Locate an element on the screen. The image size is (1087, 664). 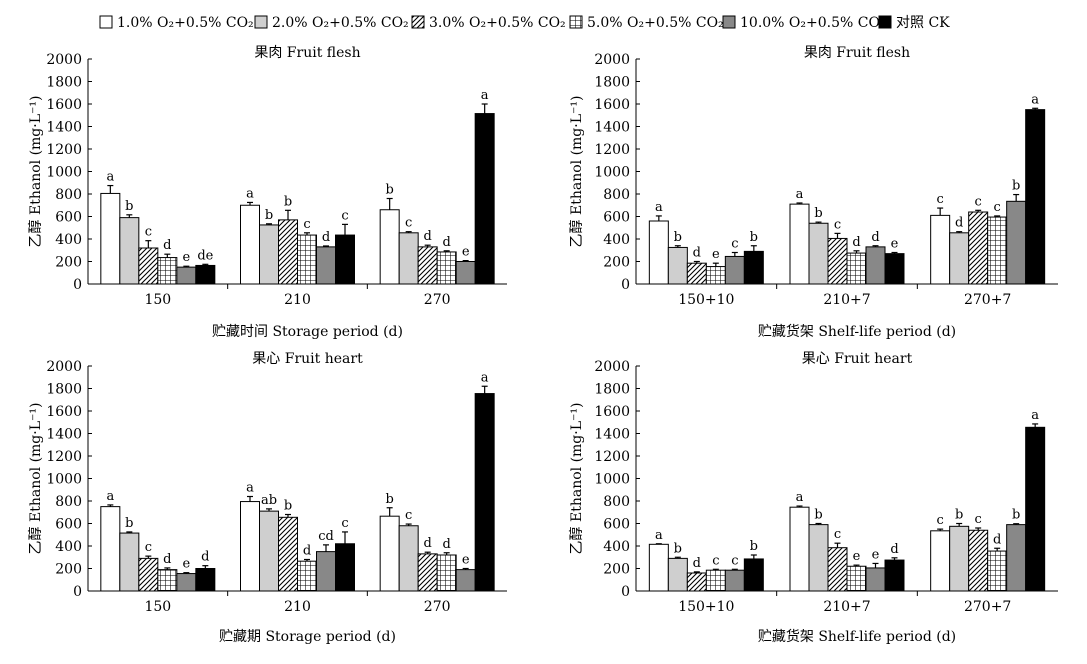
y-tick-label: 0 is located at coordinates (77, 592).